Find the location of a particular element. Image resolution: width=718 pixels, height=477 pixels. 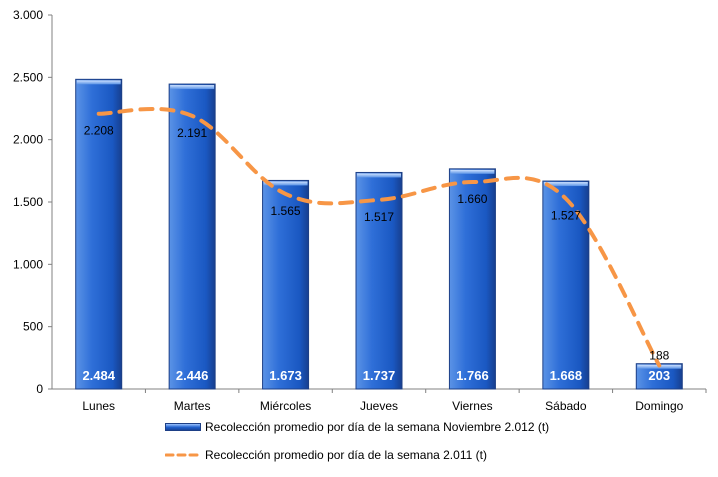

bar-data-label: 2.484 is located at coordinates (98, 375).